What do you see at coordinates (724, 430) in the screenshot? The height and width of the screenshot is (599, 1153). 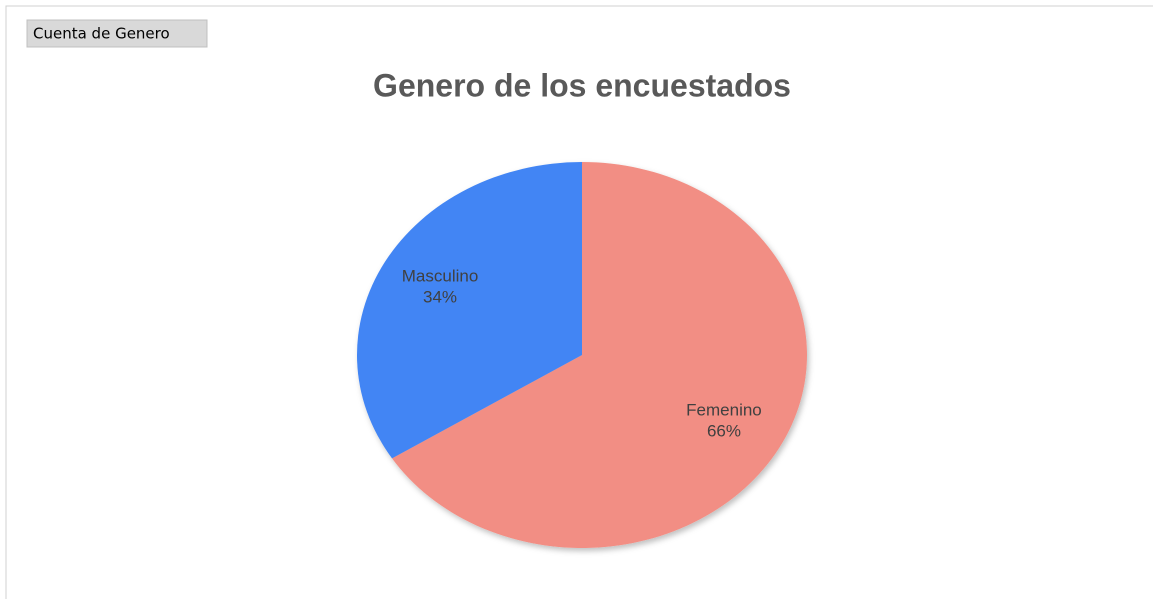 I see `data-label-value: 66%` at bounding box center [724, 430].